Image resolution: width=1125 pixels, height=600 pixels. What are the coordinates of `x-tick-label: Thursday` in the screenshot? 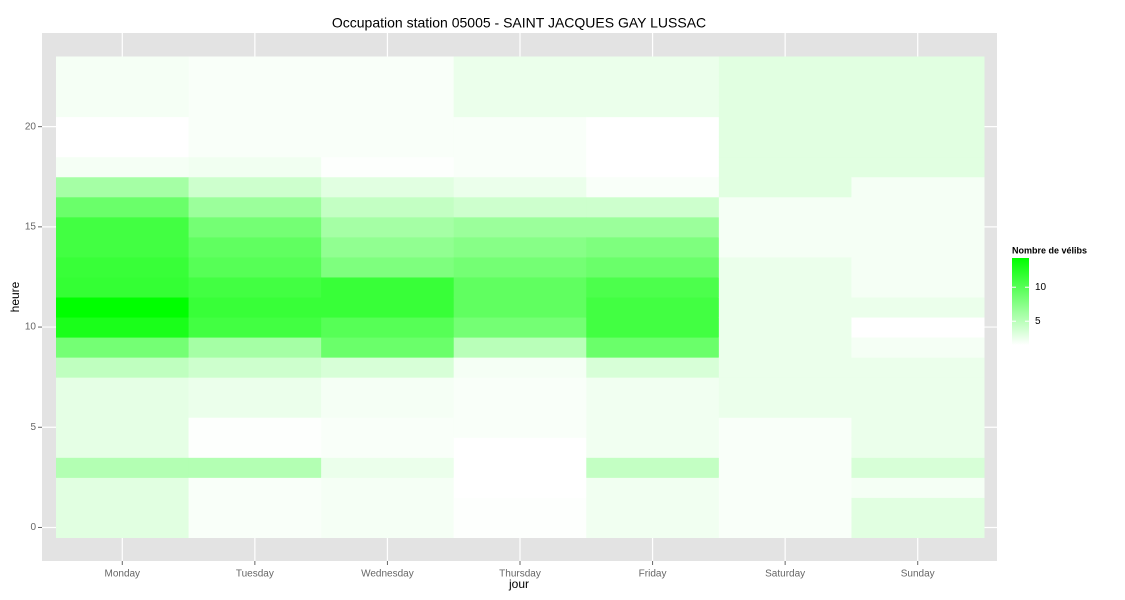 It's located at (520, 574).